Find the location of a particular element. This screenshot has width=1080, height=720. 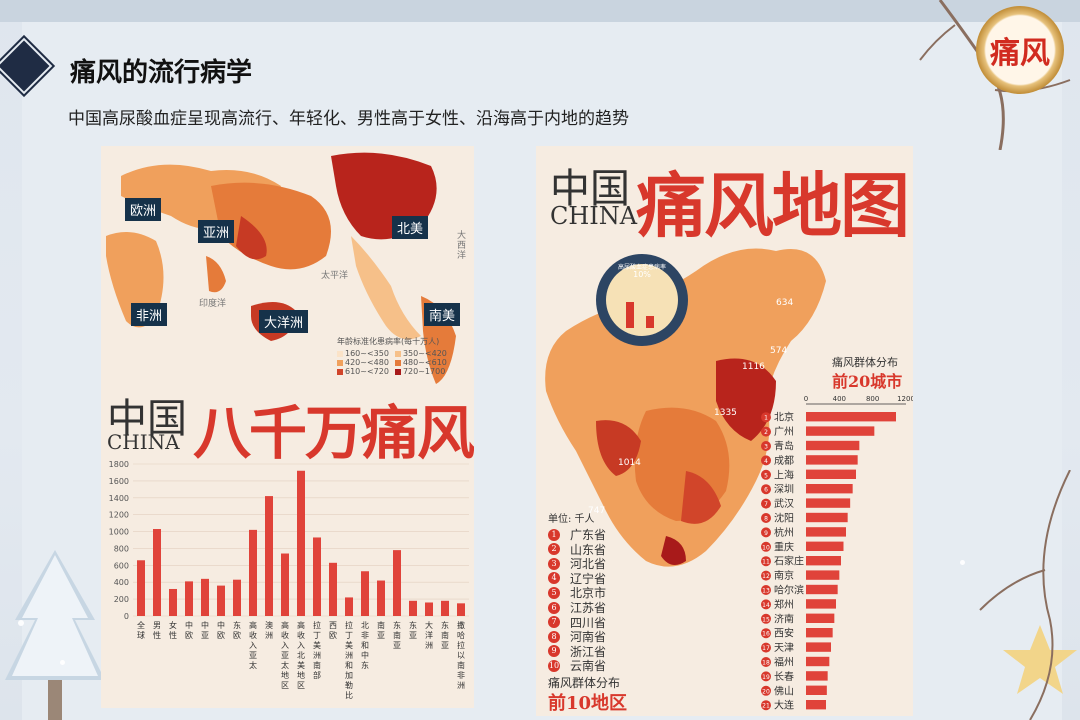

y-tick-label: 1600 is located at coordinates (119, 481).